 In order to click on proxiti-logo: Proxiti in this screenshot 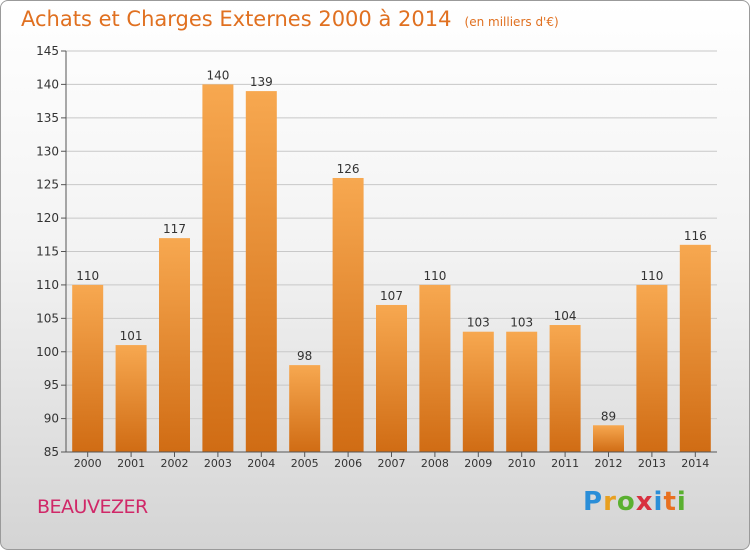, I will do `click(635, 502)`.